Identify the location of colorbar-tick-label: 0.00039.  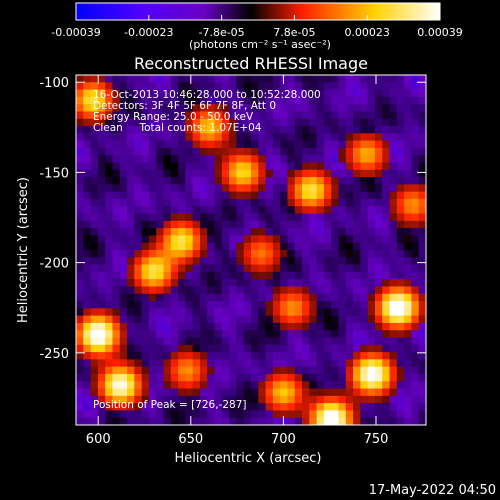
(440, 32).